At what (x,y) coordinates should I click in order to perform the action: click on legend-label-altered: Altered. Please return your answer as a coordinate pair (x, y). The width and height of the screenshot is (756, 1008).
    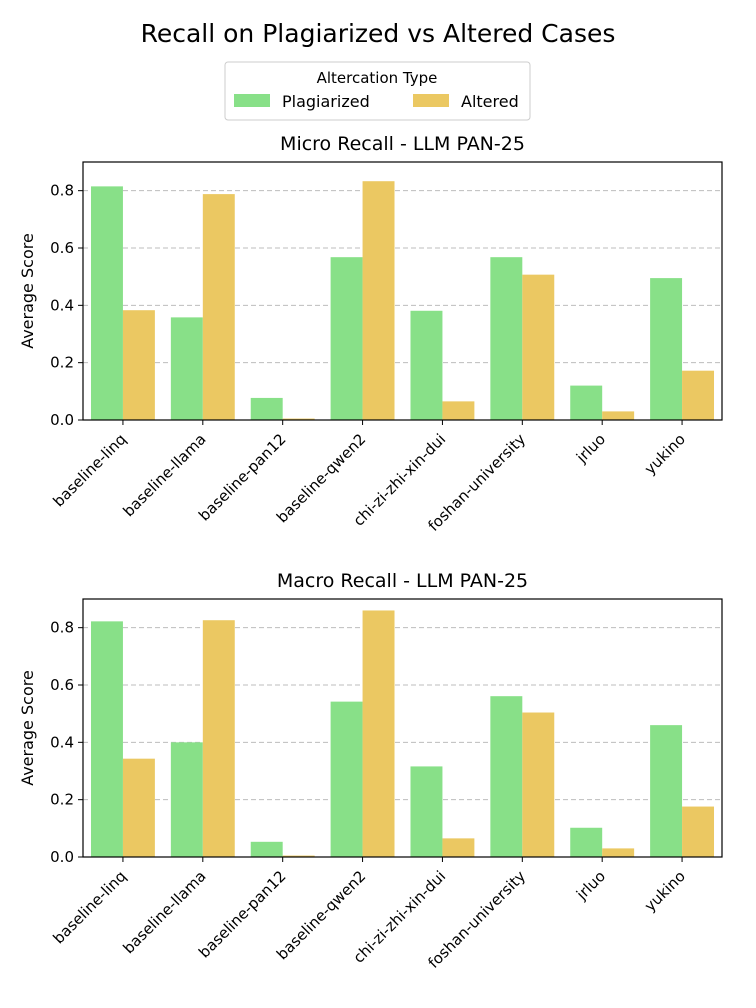
    Looking at the image, I should click on (490, 101).